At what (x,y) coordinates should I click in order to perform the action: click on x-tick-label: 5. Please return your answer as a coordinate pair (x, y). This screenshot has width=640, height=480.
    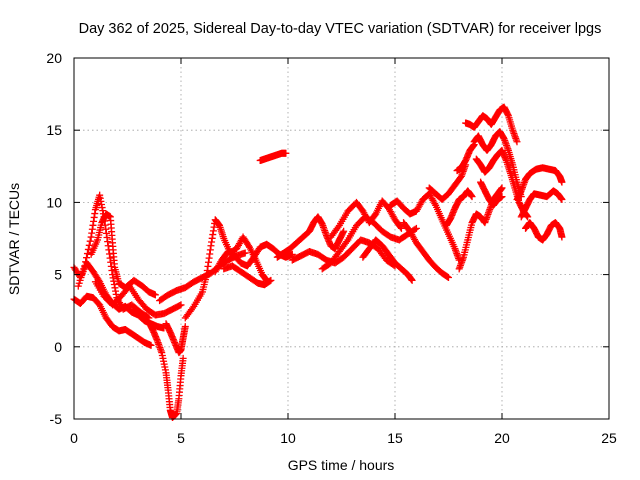
    Looking at the image, I should click on (181, 438).